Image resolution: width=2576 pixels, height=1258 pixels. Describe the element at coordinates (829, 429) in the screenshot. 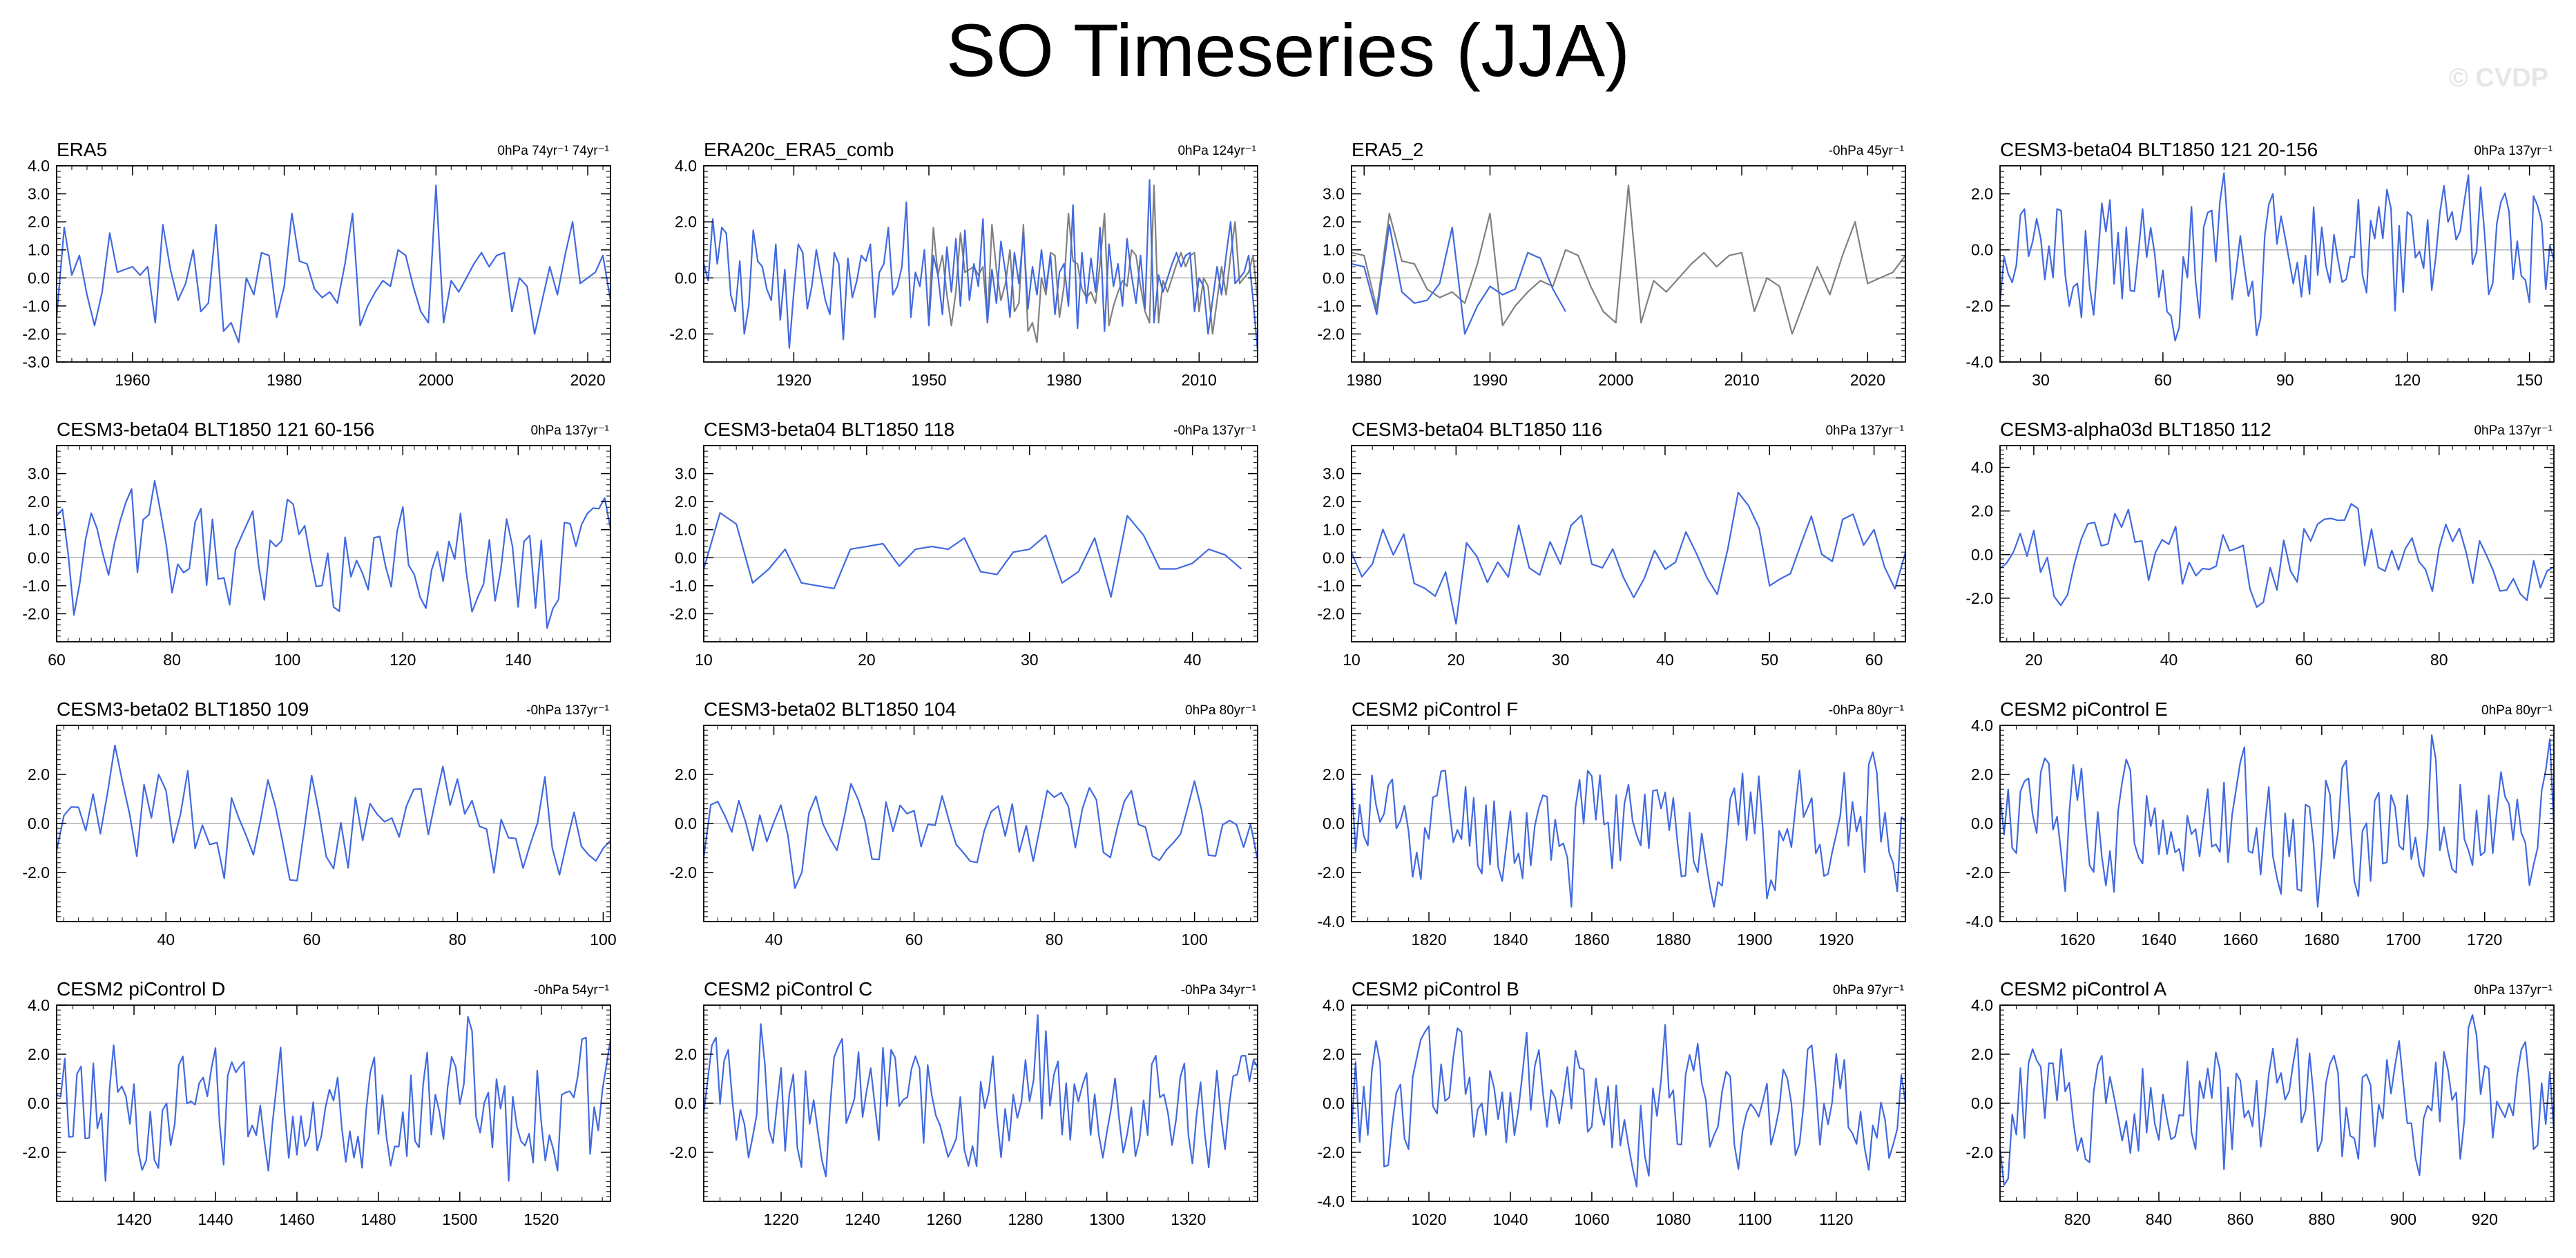

I see `panel-title: CESM3-beta04 BLT1850 118` at that location.